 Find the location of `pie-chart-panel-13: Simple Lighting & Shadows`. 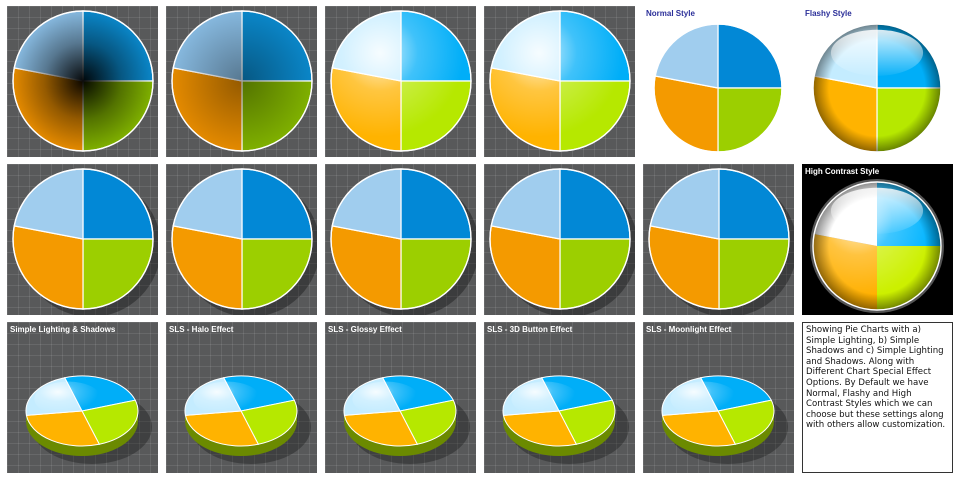

pie-chart-panel-13: Simple Lighting & Shadows is located at coordinates (82, 397).